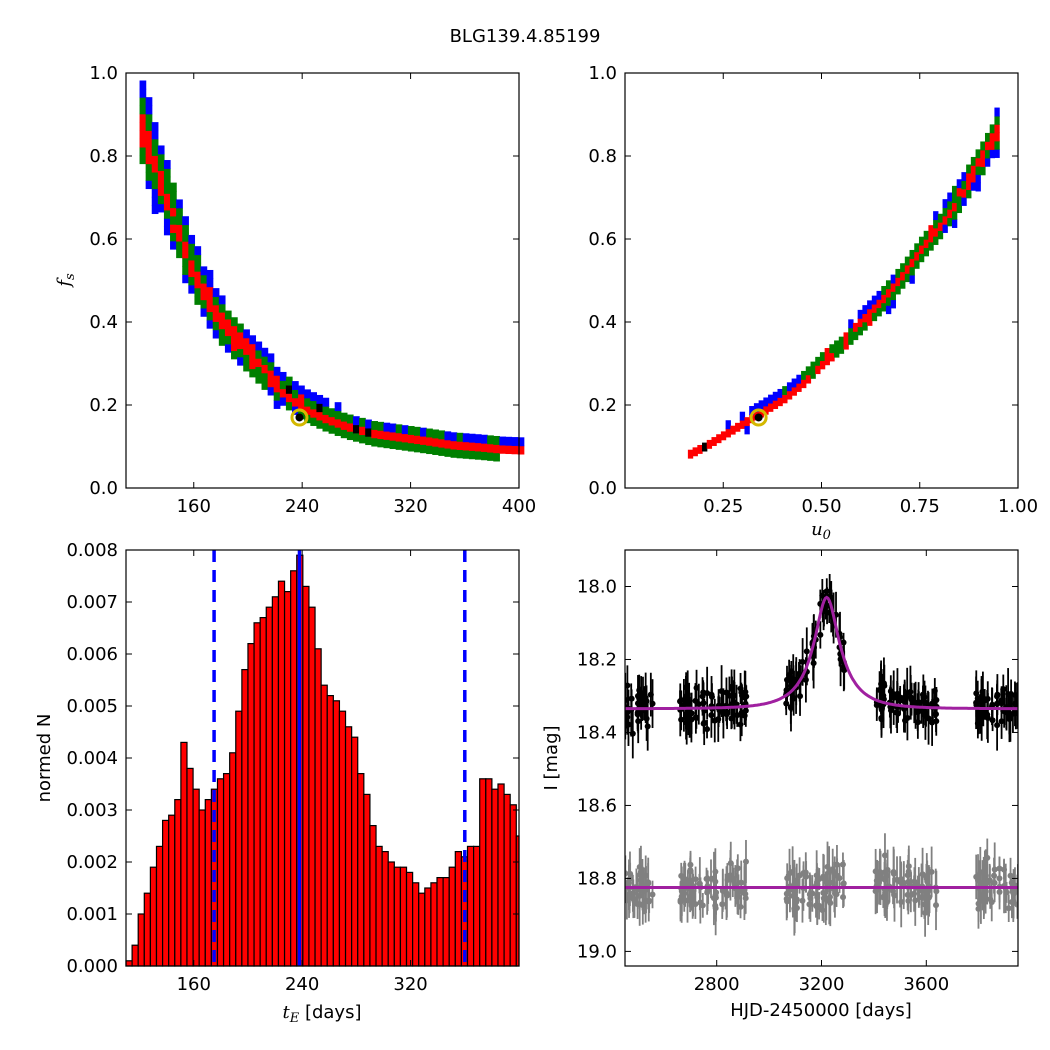 The image size is (1050, 1050). Describe the element at coordinates (322, 280) in the screenshot. I see `fs-tE-axes-frame` at that location.